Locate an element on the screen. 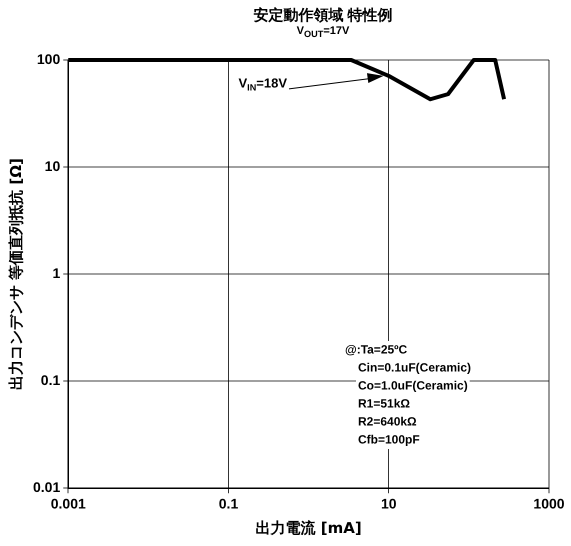 The width and height of the screenshot is (571, 546). x-tick-label: 10 is located at coordinates (388, 503).